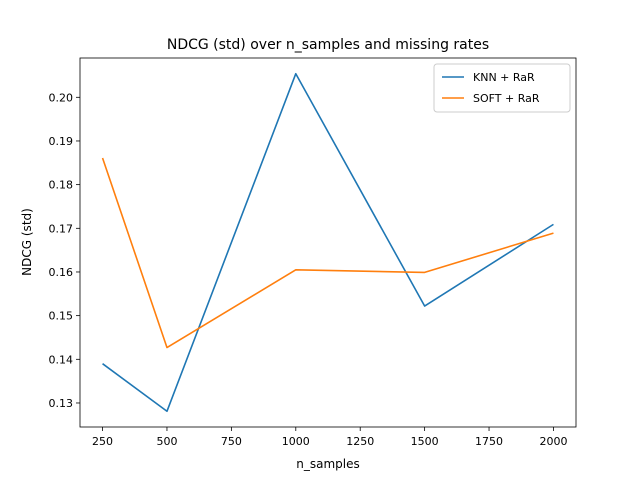 The image size is (640, 480). I want to click on y-tick-label: 0.16, so click(61, 272).